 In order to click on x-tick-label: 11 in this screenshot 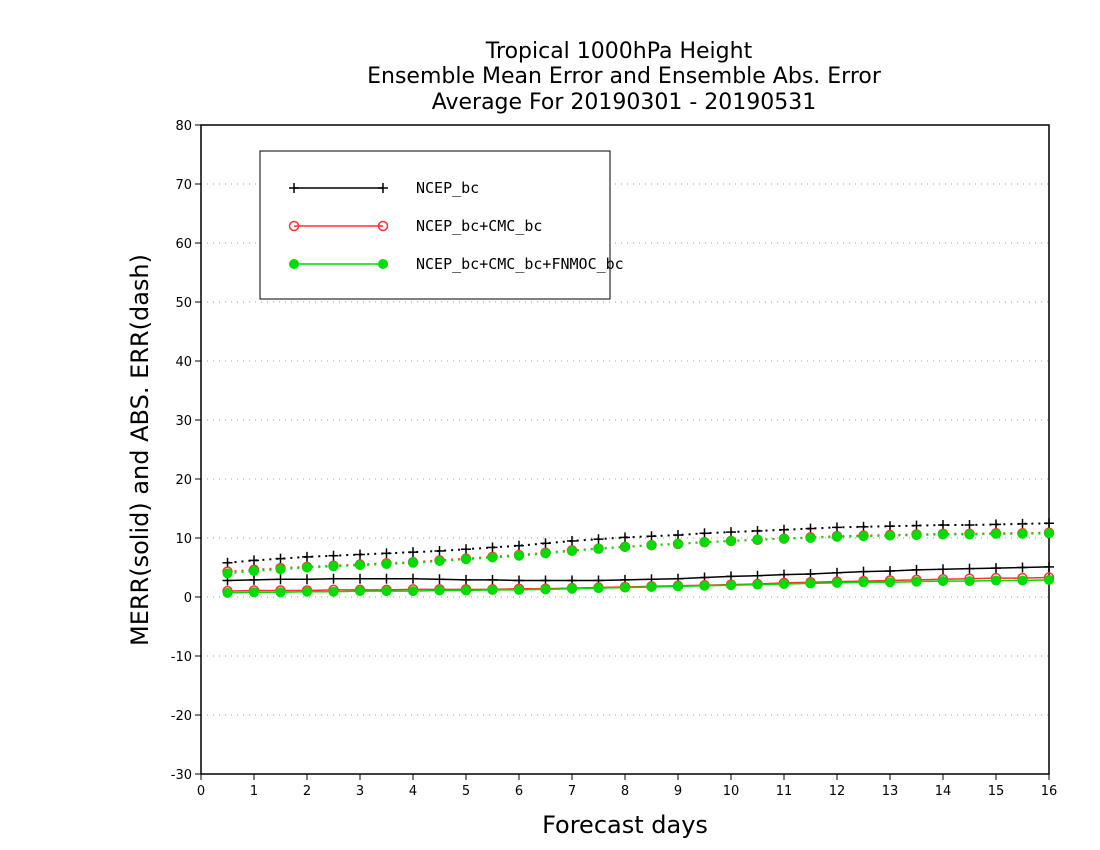, I will do `click(784, 791)`.